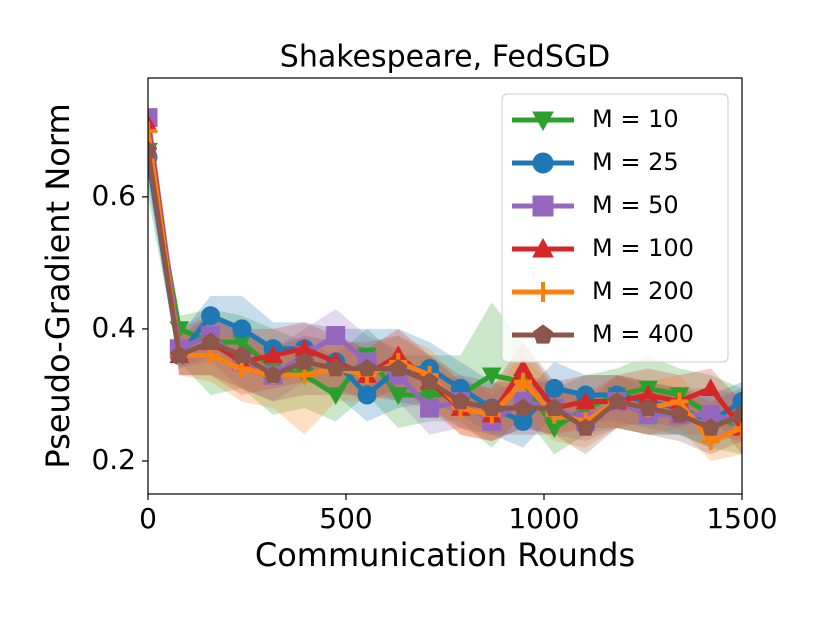 The width and height of the screenshot is (830, 623). What do you see at coordinates (113, 459) in the screenshot?
I see `y-tick-label: 0.2` at bounding box center [113, 459].